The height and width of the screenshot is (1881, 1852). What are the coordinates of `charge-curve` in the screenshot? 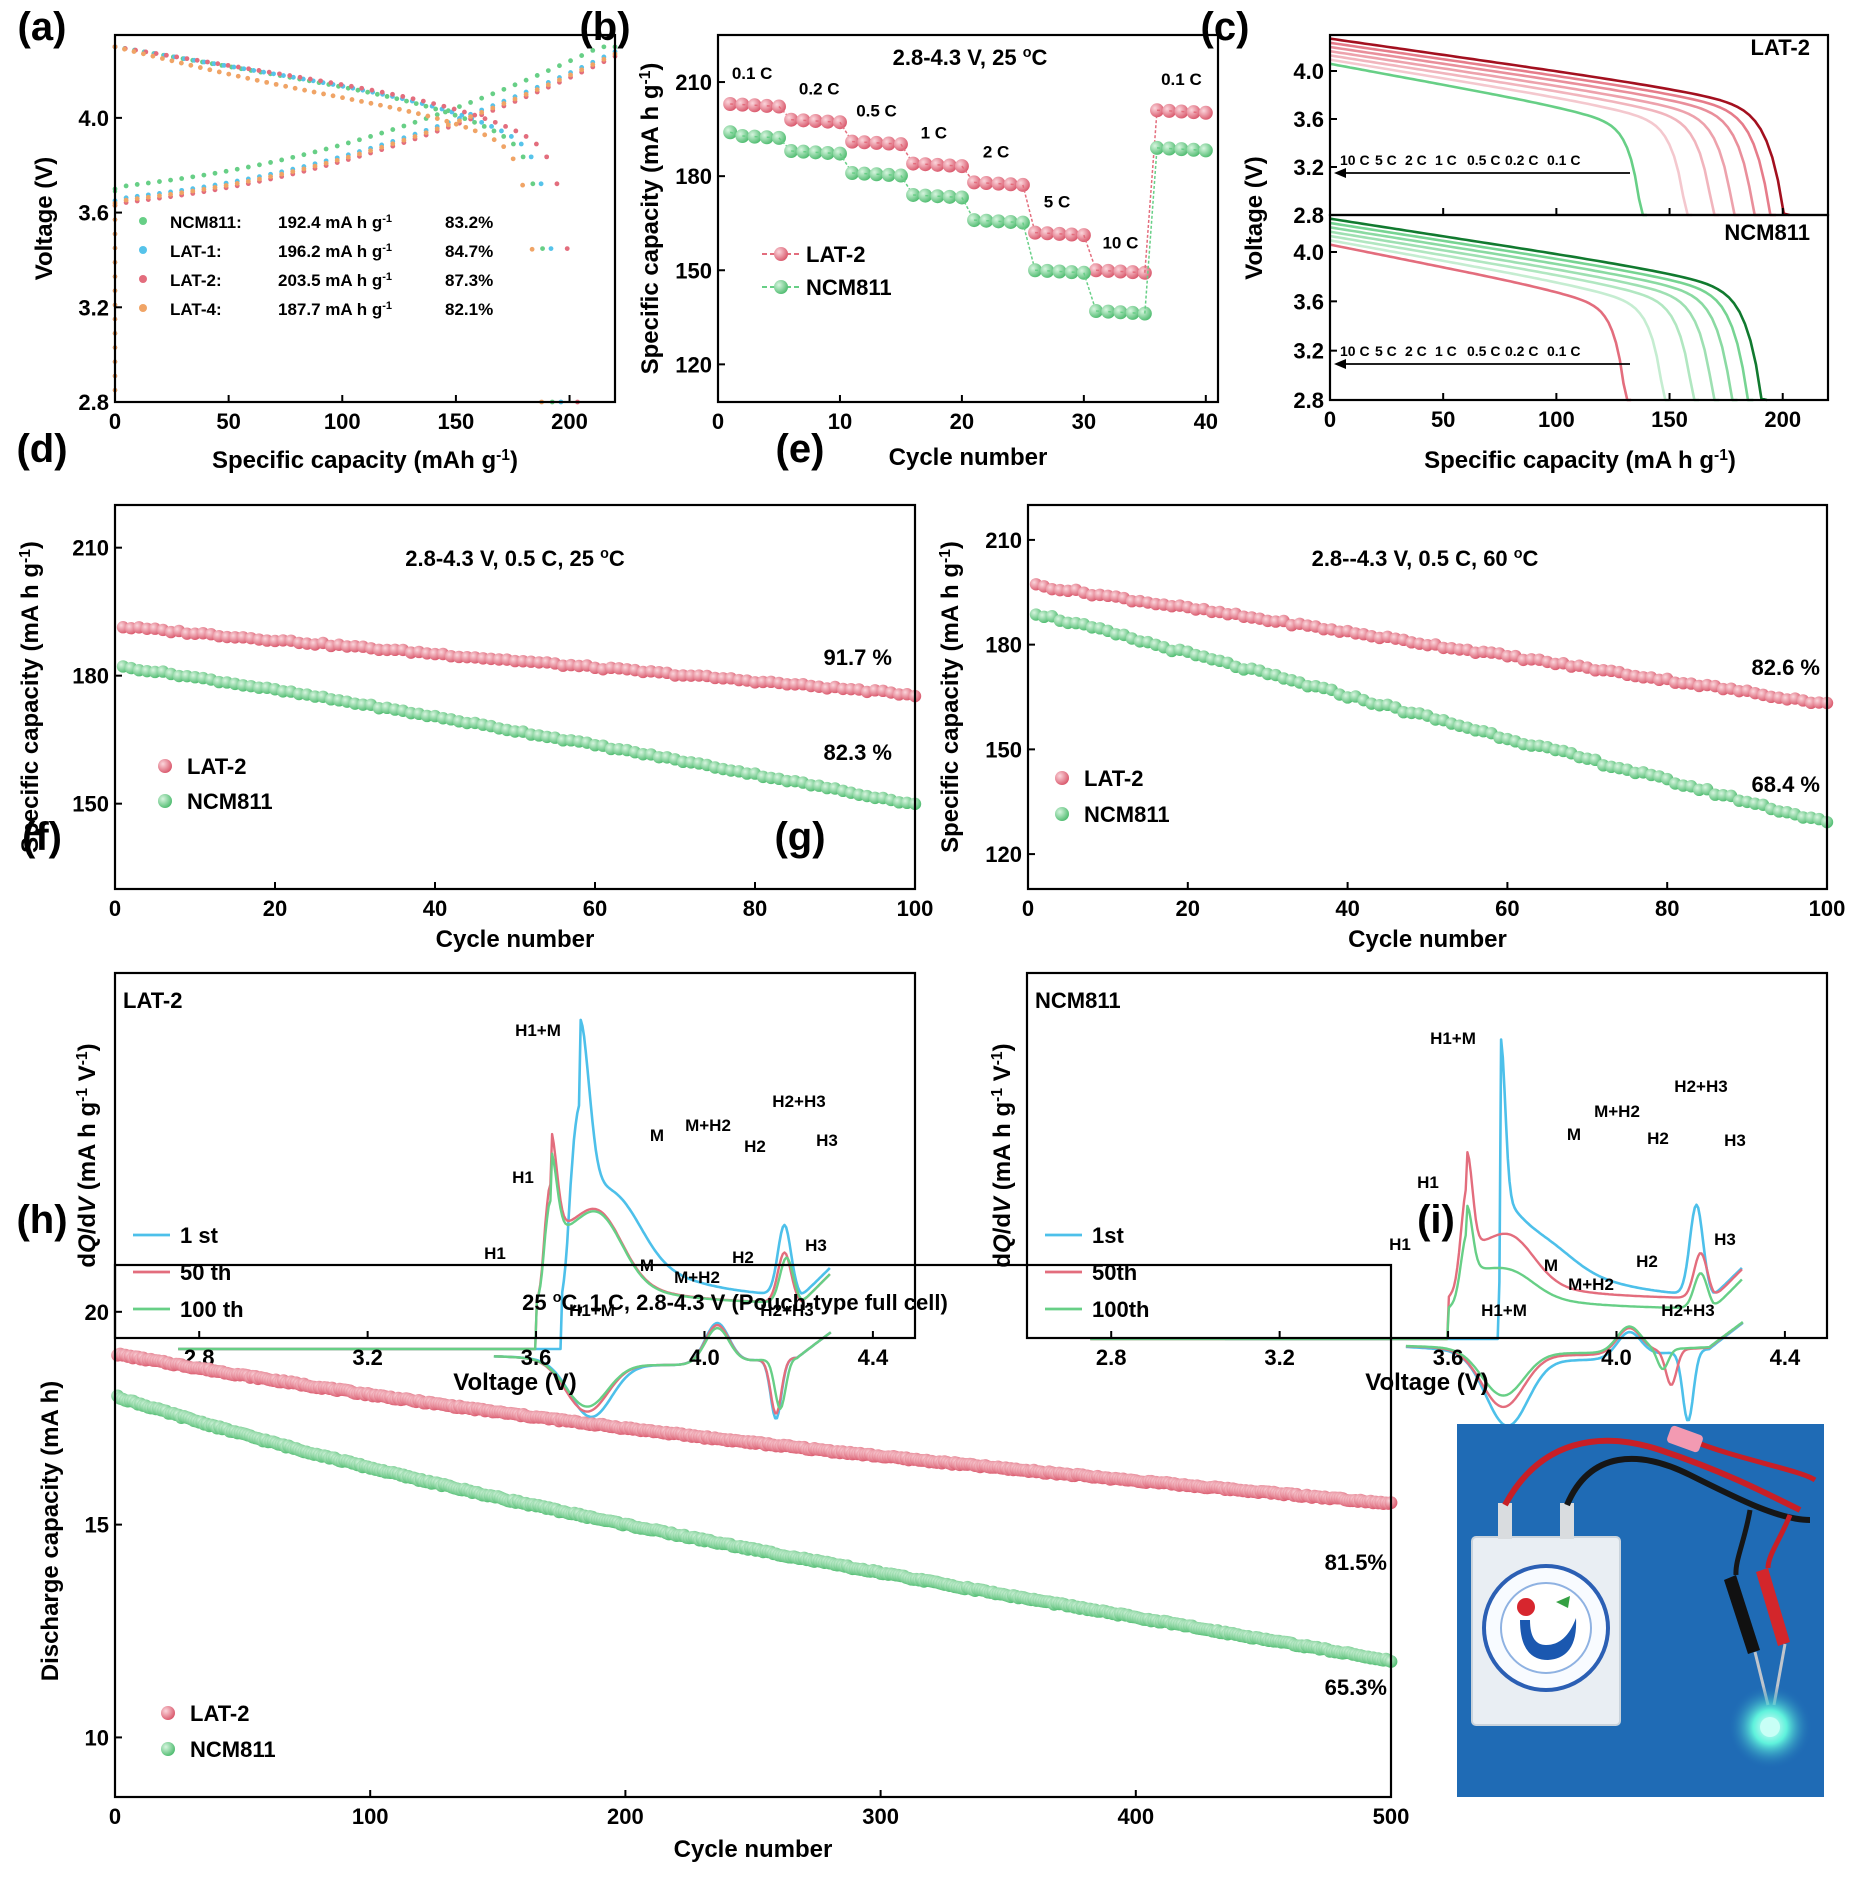 It's located at (1416, 1272).